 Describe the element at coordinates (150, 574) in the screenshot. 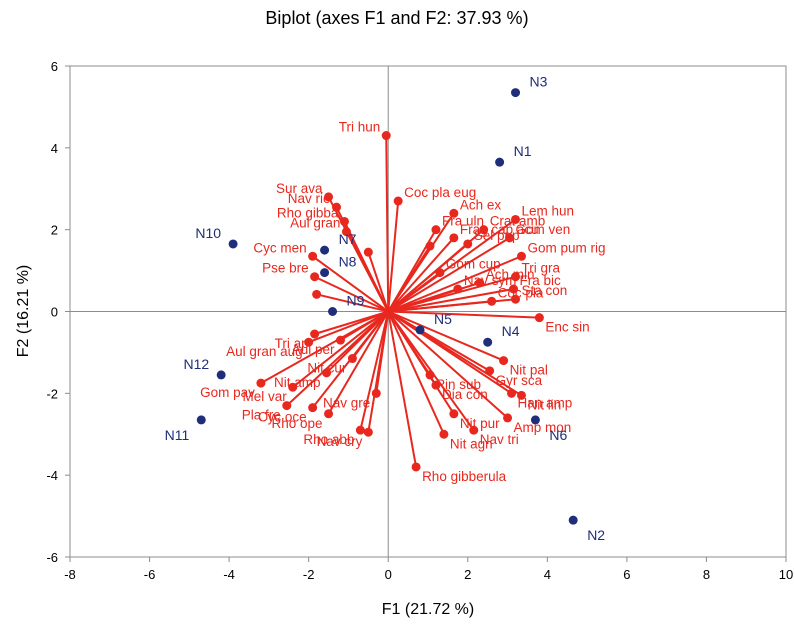

I see `x-tick-label: -6` at that location.